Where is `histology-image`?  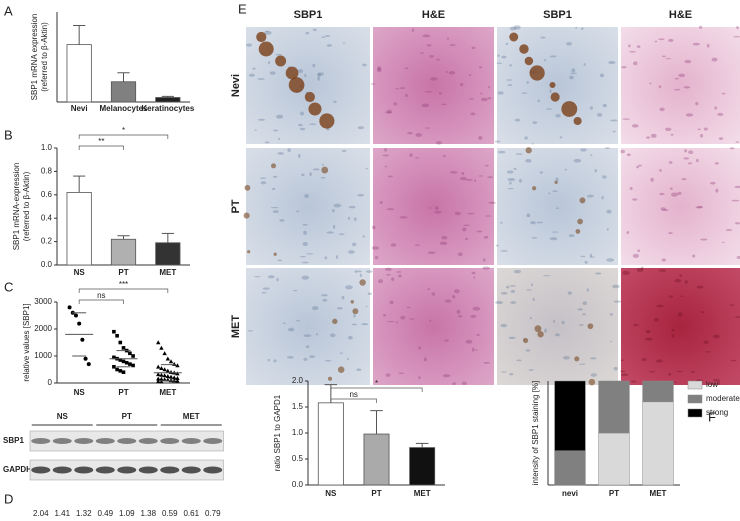
histology-image is located at coordinates (433, 206).